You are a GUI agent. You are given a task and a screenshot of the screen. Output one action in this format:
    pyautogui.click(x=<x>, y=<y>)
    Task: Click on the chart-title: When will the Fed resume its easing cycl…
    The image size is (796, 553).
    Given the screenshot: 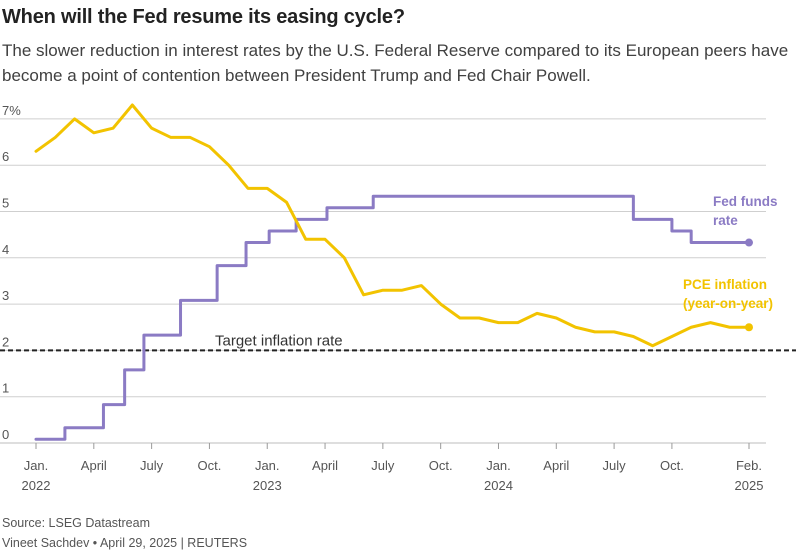 What is the action you would take?
    pyautogui.click(x=203, y=17)
    